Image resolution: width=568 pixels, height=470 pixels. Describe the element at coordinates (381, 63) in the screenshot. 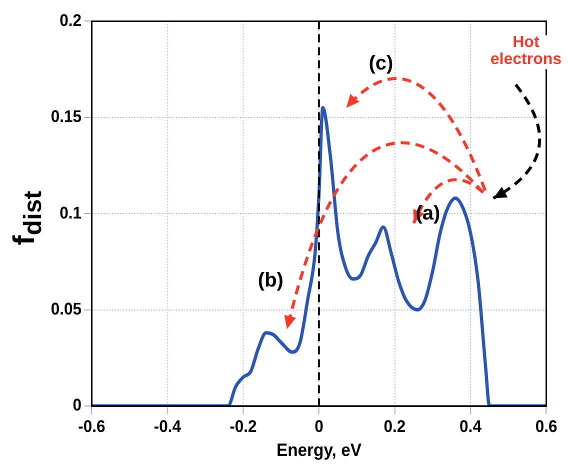

I see `annotation: (c)` at that location.